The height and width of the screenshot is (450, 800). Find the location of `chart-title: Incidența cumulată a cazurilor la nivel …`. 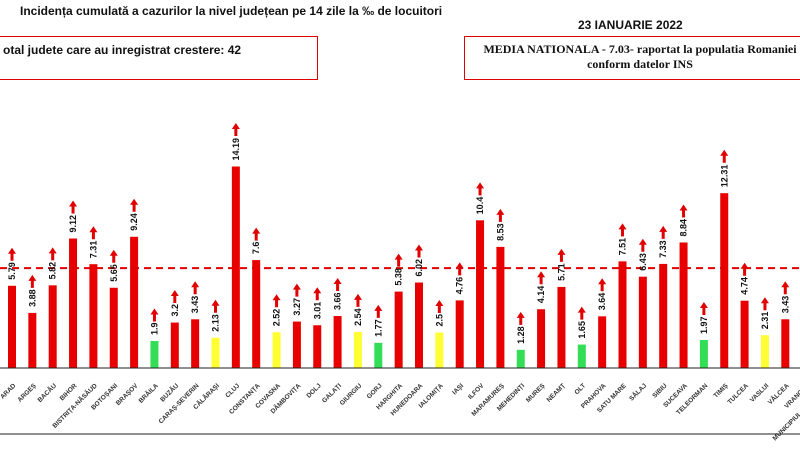

chart-title: Incidența cumulată a cazurilor la nivel … is located at coordinates (231, 11).